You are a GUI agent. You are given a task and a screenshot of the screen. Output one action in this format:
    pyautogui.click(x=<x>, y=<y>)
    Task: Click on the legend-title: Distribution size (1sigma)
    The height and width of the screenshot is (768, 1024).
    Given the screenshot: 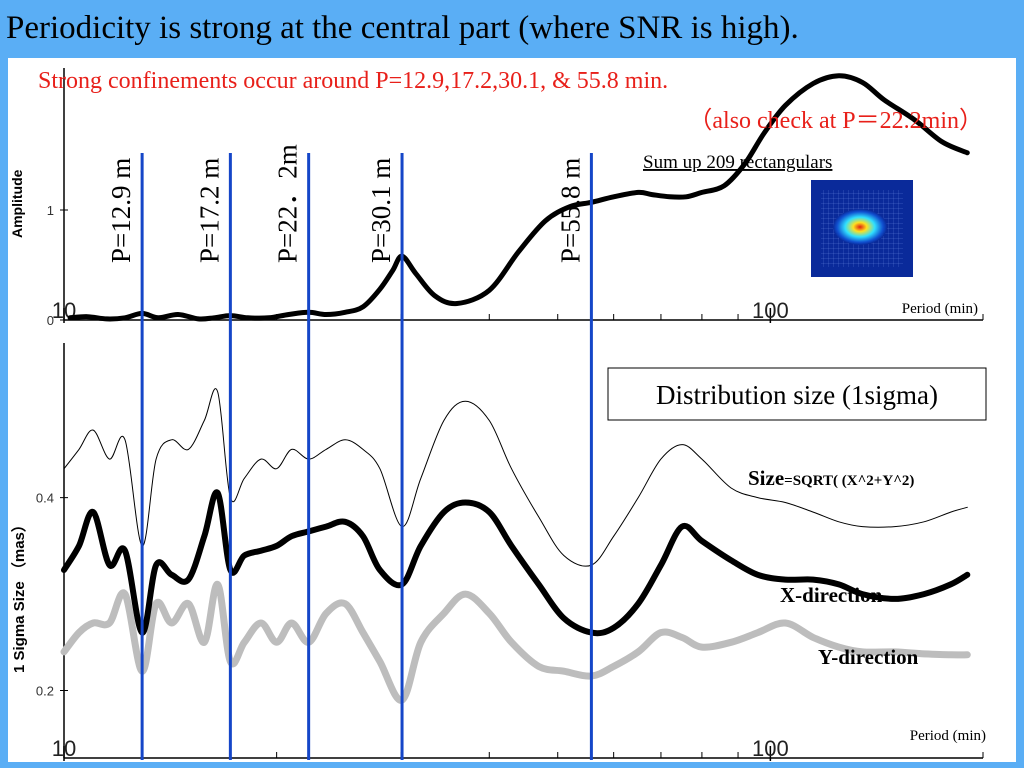 What is the action you would take?
    pyautogui.click(x=797, y=395)
    